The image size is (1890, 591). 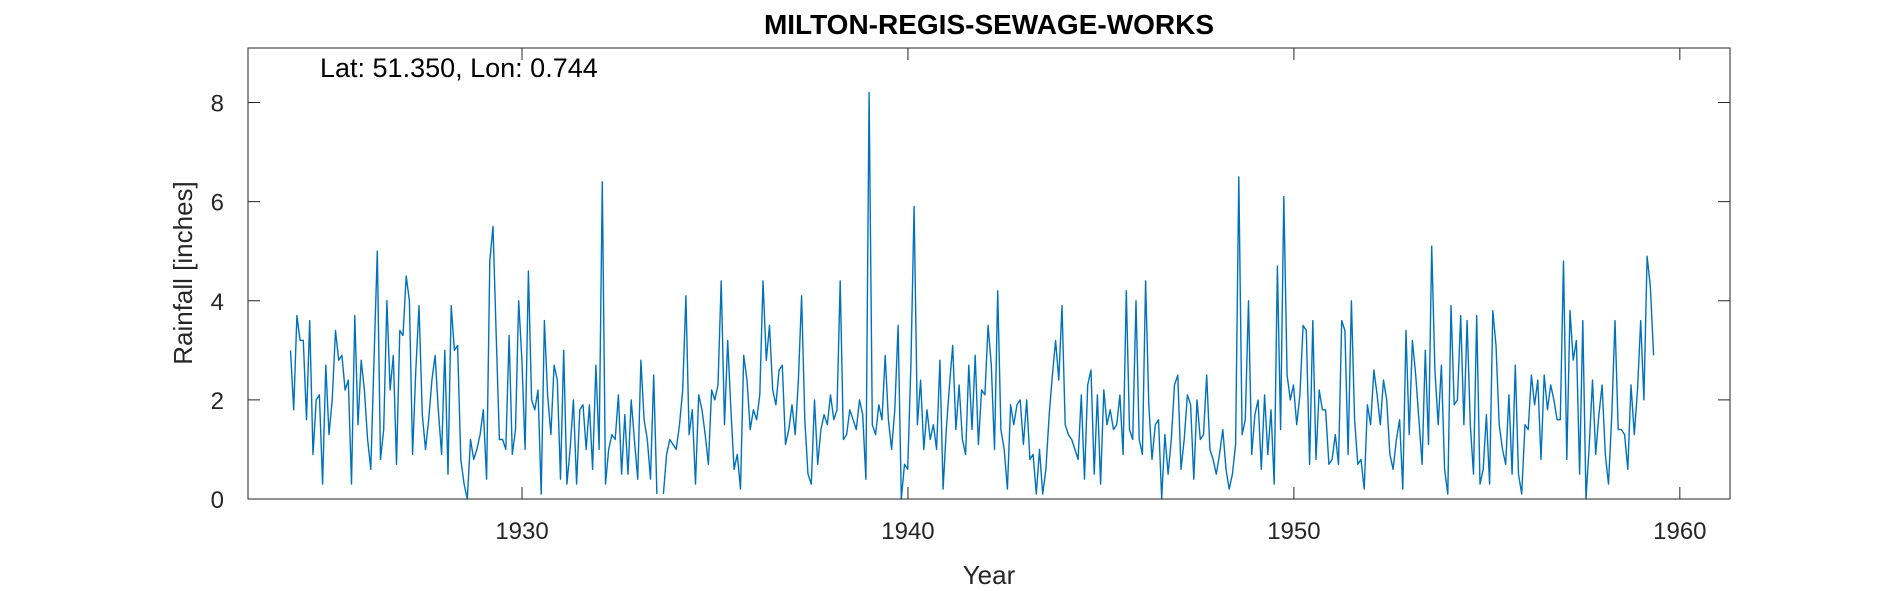 What do you see at coordinates (217, 500) in the screenshot?
I see `y-tick-label: 0` at bounding box center [217, 500].